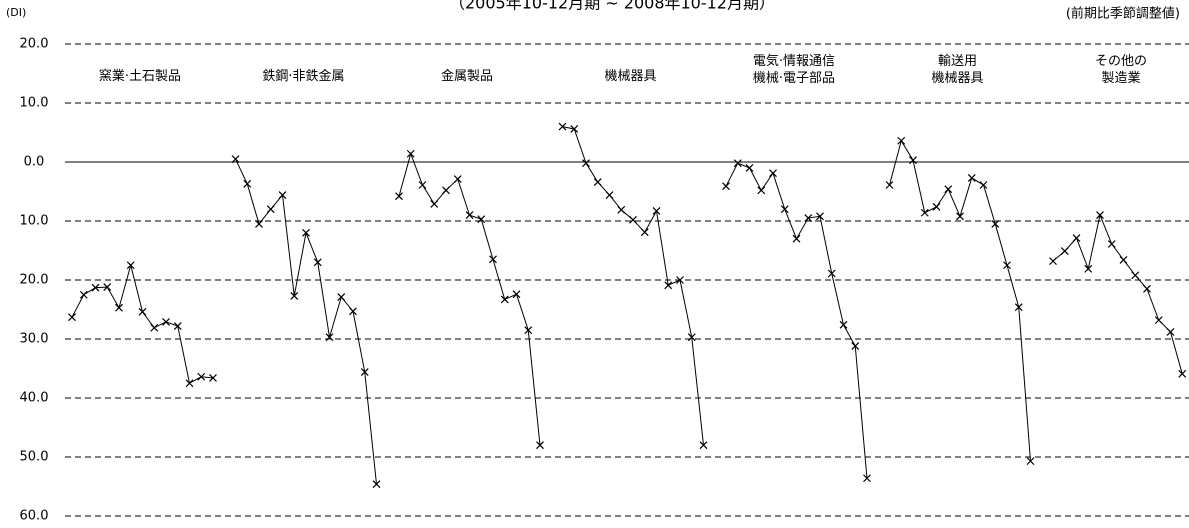 The image size is (1189, 528). Describe the element at coordinates (34, 162) in the screenshot. I see `y-tick-label: 0.0` at that location.